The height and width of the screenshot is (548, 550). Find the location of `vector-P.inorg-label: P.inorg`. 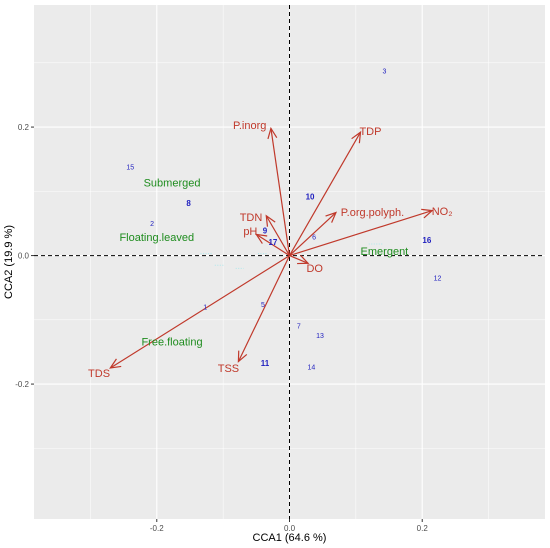

vector-P.inorg-label: P.inorg is located at coordinates (249, 126).